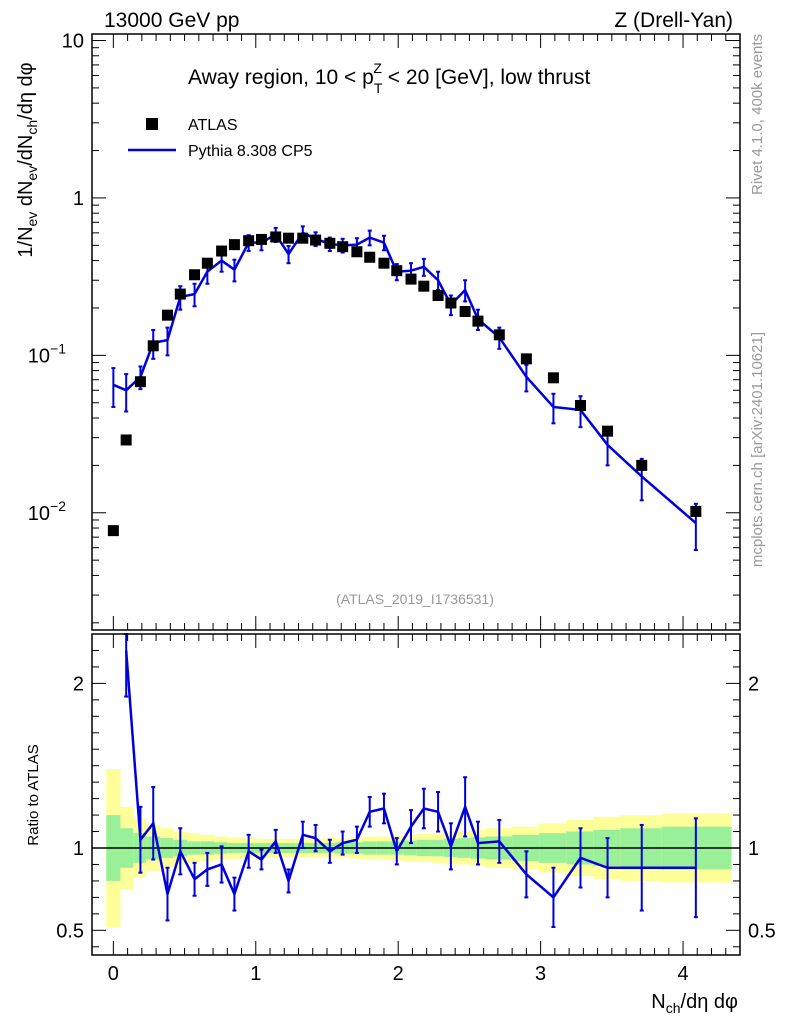  Describe the element at coordinates (33, 794) in the screenshot. I see `ratio-y-axis-label: Ratio to ATLAS` at that location.